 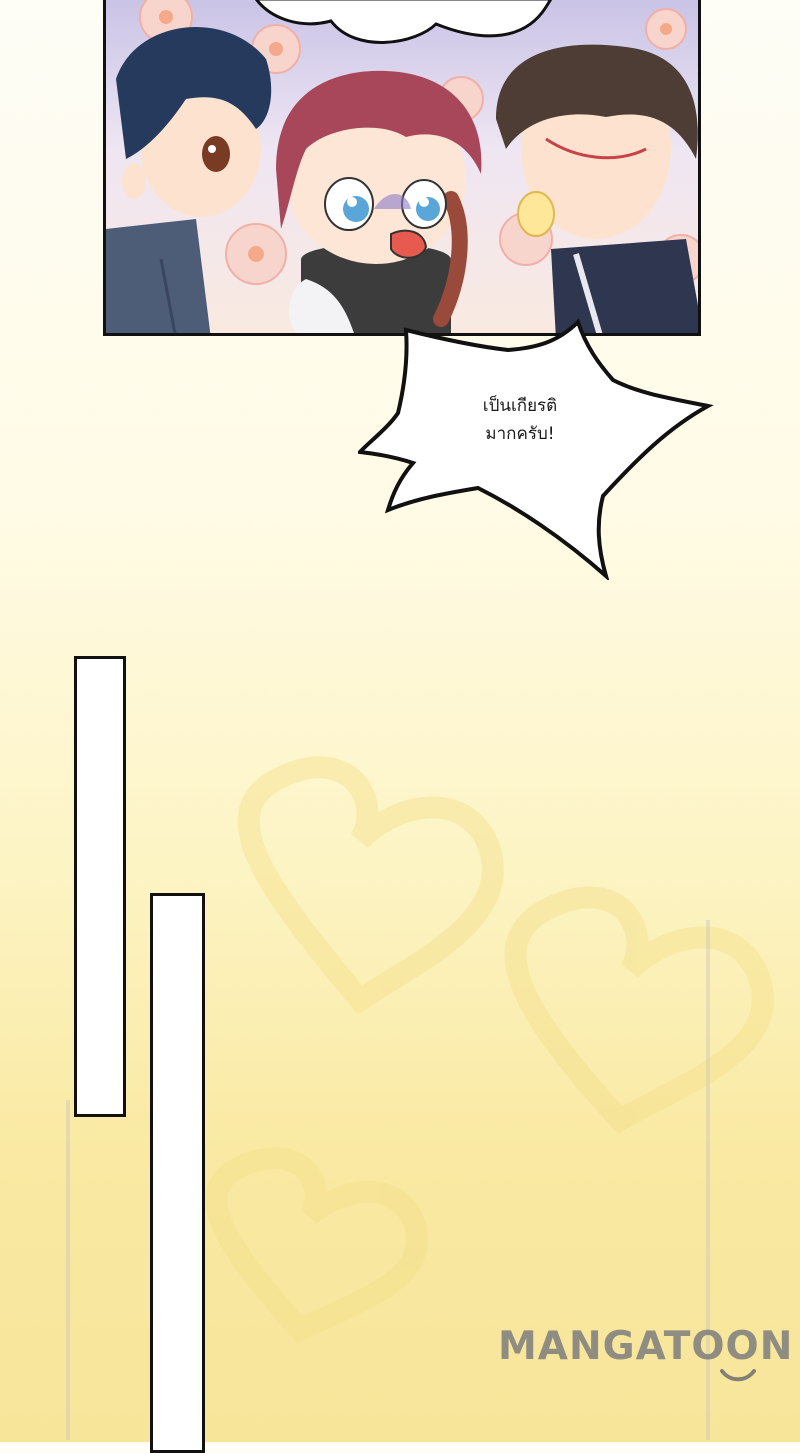 I want to click on right-vertical-panel, so click(x=177, y=1173).